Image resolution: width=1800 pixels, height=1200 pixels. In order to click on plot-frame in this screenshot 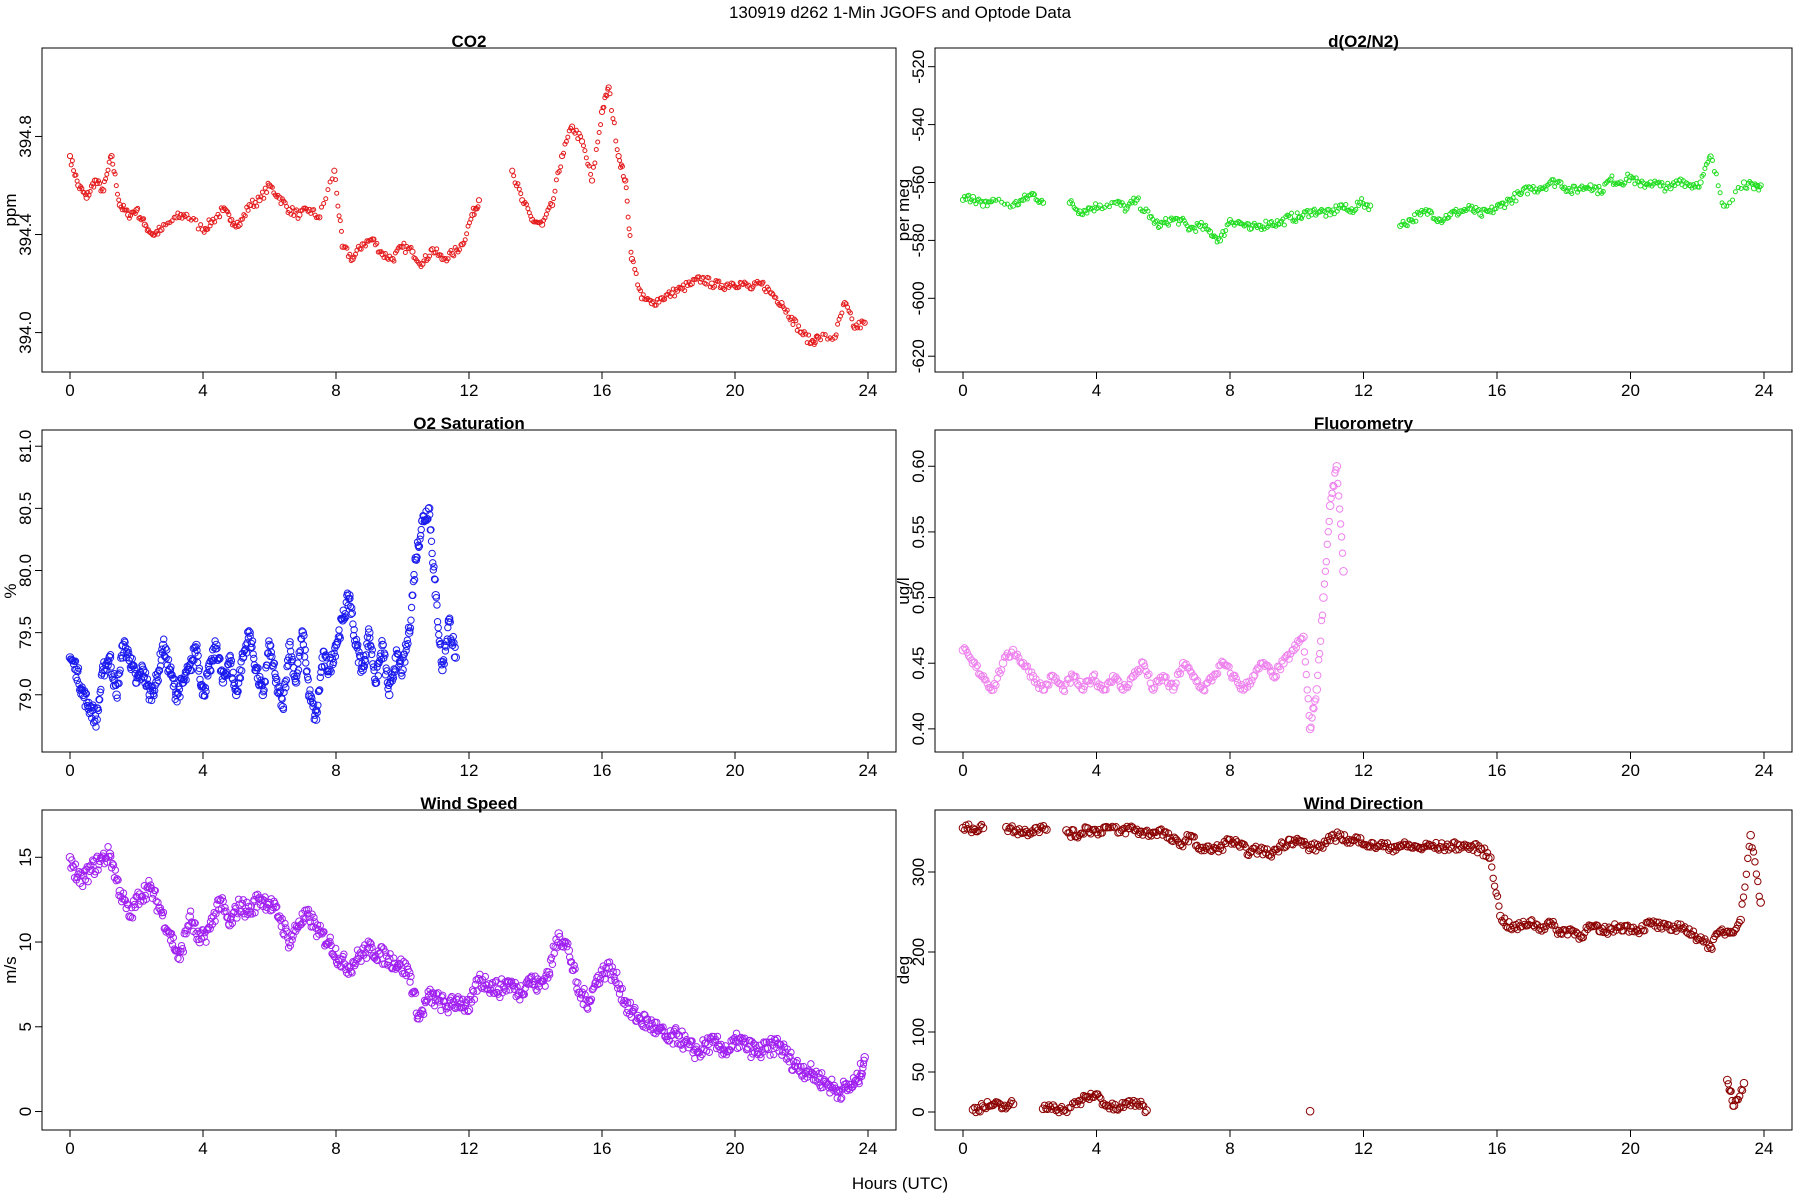, I will do `click(469, 210)`.